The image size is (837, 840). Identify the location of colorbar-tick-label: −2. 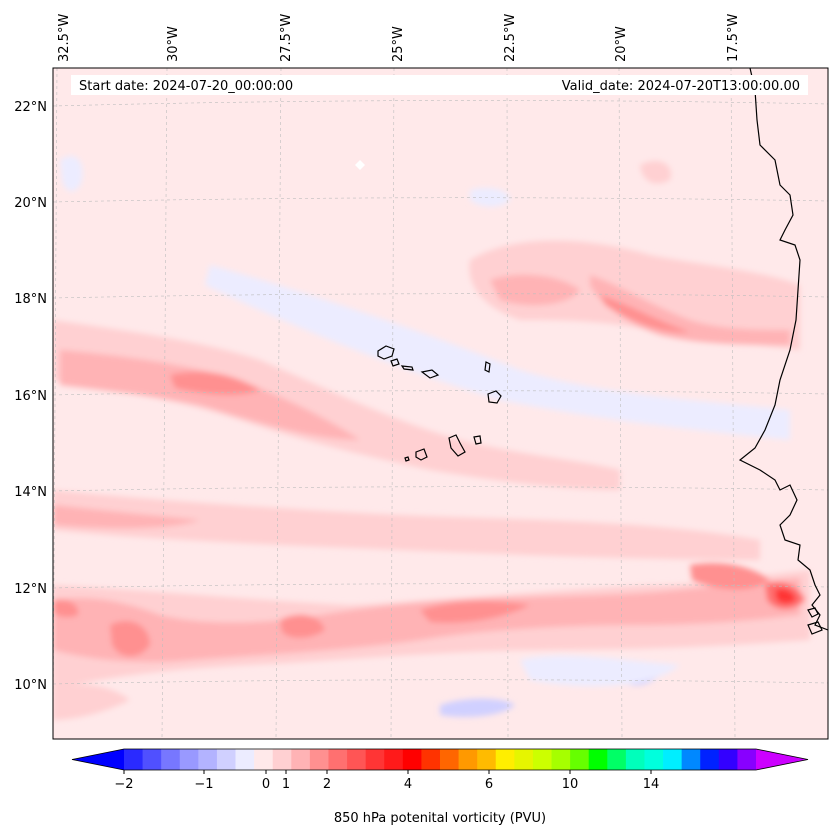
(123, 784).